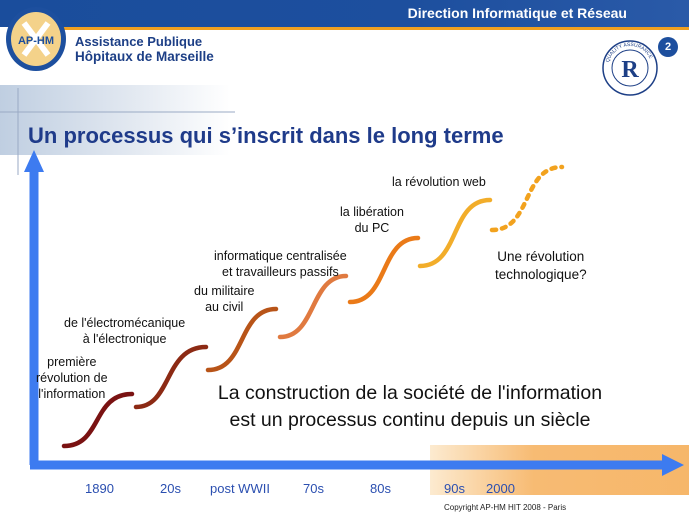 The width and height of the screenshot is (689, 517). I want to click on axis-tick-90s: 90s, so click(454, 488).